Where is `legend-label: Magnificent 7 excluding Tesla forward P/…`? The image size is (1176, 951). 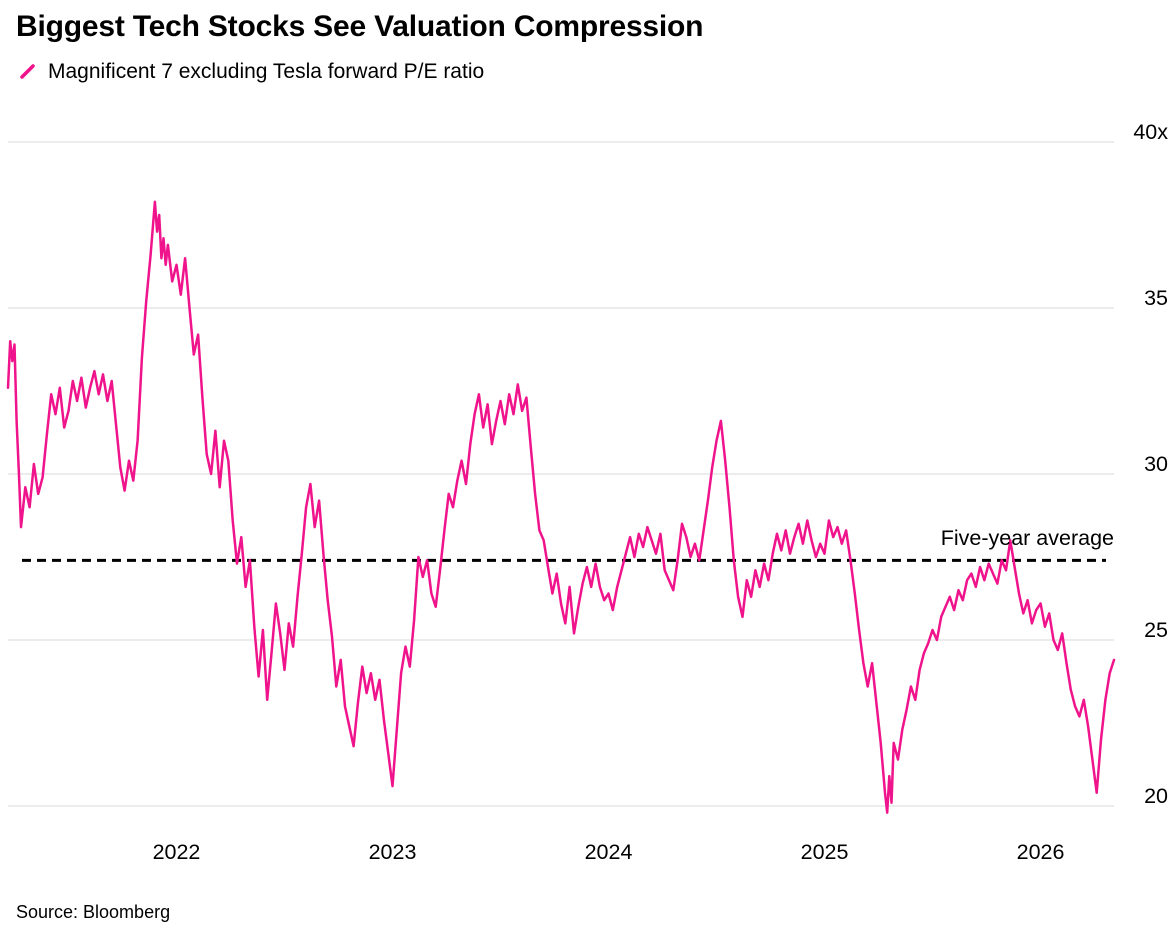
legend-label: Magnificent 7 excluding Tesla forward P/… is located at coordinates (266, 71).